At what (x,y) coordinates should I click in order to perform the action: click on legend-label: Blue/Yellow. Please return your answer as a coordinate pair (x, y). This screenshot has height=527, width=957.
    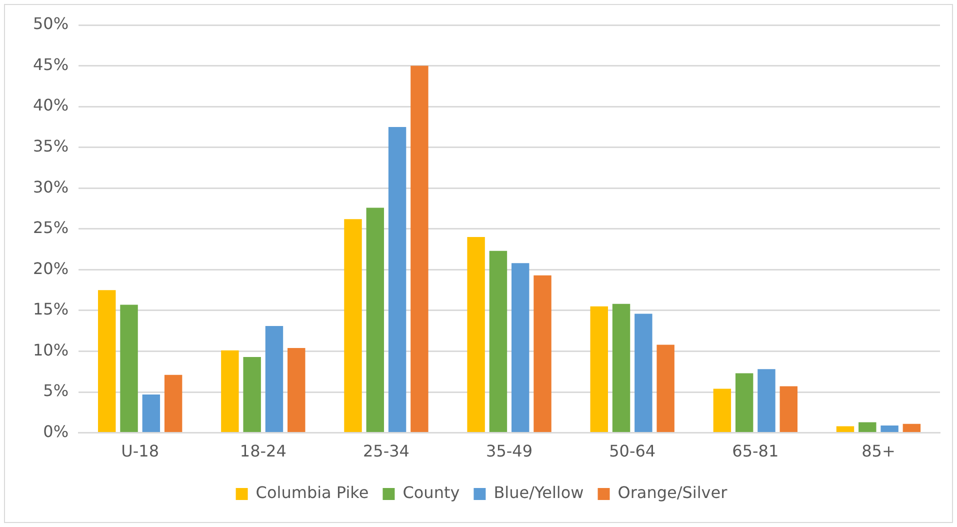
    Looking at the image, I should click on (539, 492).